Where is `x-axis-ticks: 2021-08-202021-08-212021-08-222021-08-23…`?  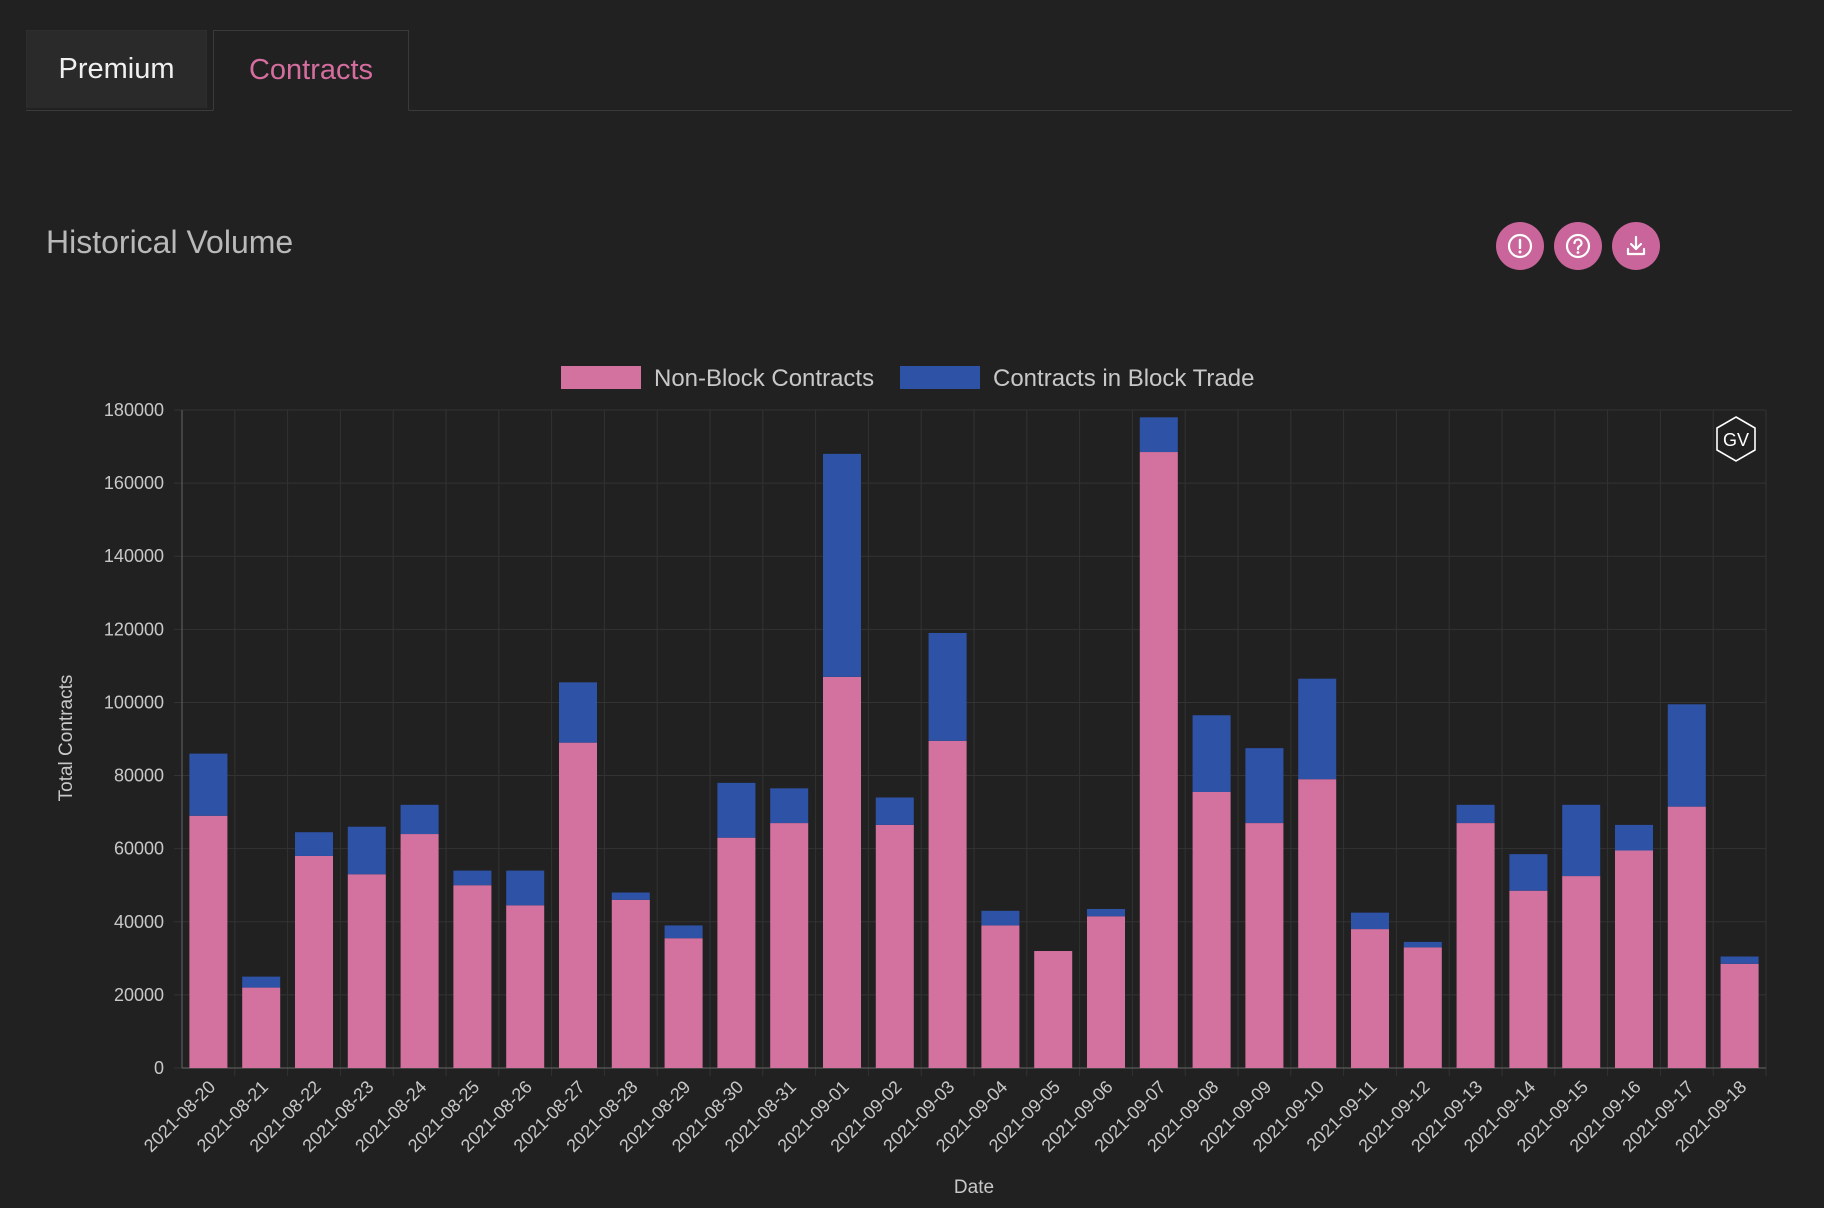
x-axis-ticks: 2021-08-202021-08-212021-08-222021-08-23… is located at coordinates (945, 1116).